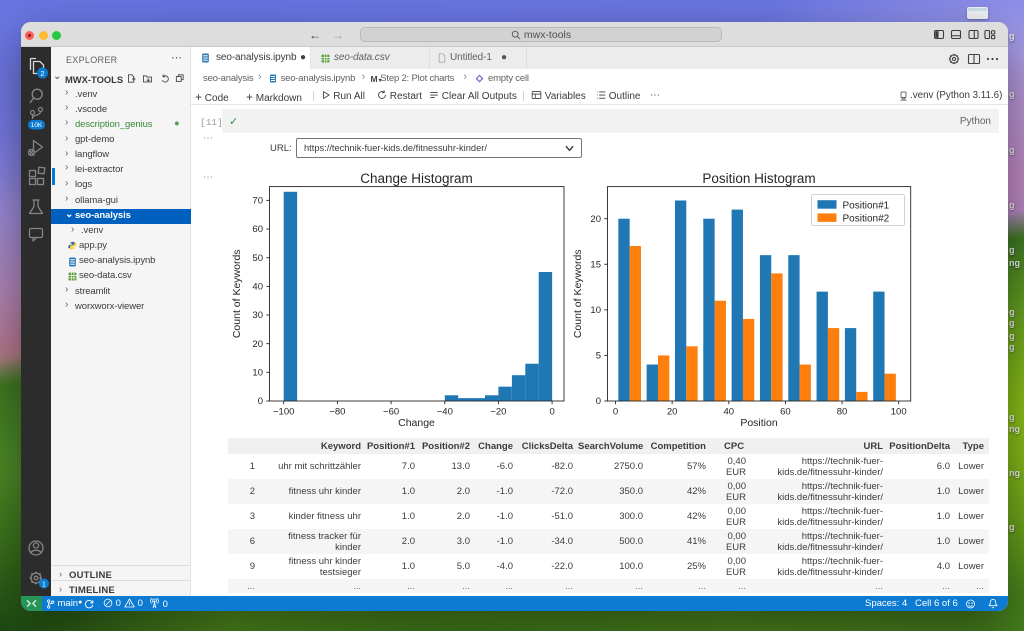 The width and height of the screenshot is (1024, 631). I want to click on svg-text: Change, so click(416, 423).